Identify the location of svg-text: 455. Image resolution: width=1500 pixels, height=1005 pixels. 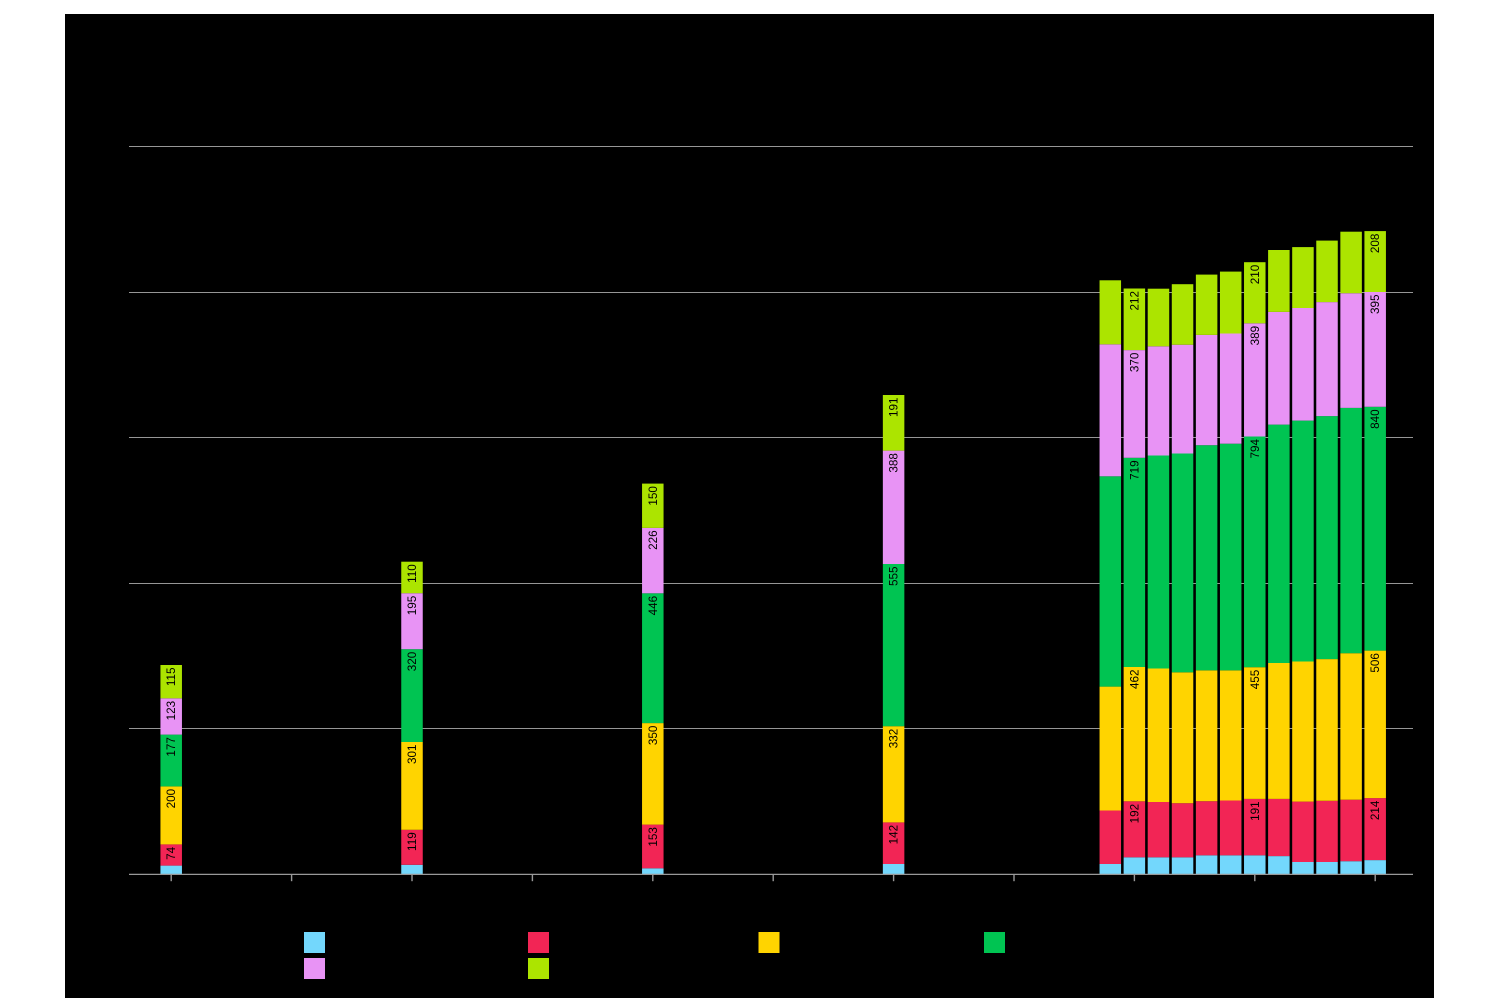
(1255, 679).